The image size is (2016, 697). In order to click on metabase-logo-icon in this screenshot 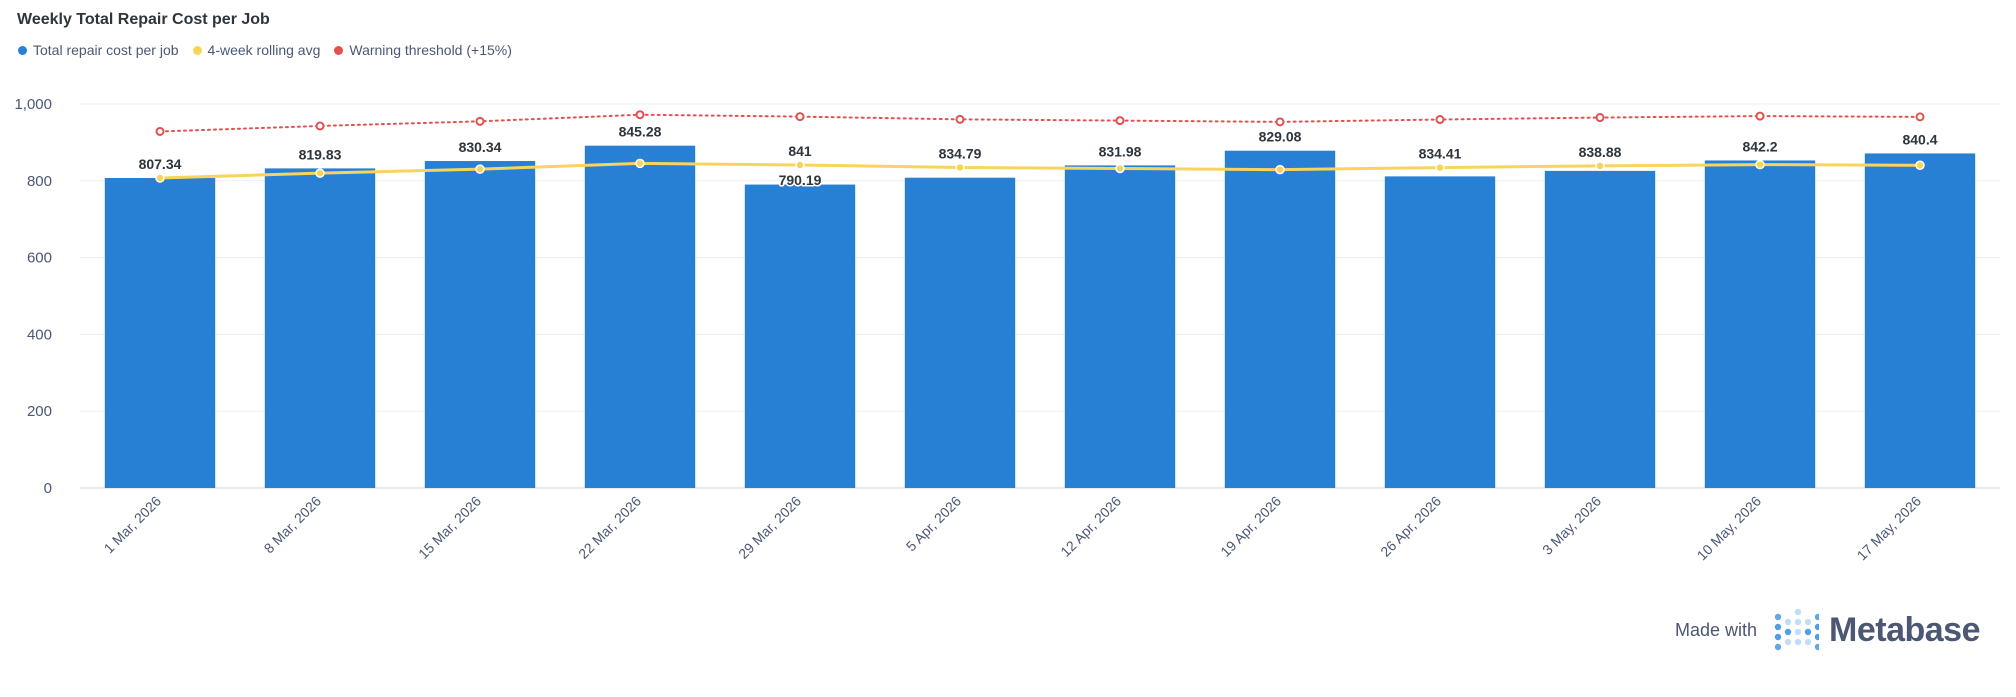, I will do `click(1797, 629)`.